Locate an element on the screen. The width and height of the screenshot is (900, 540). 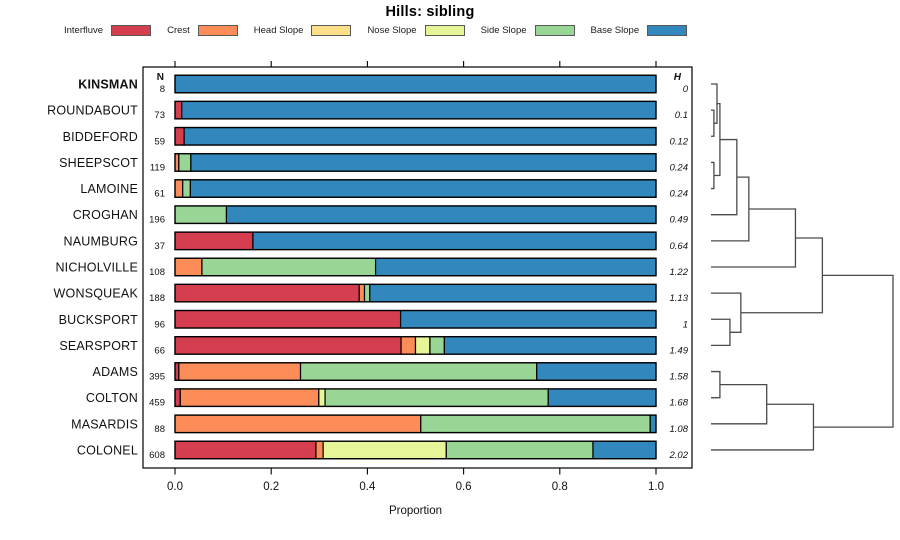
row-label-nicholville: NICHOLVILLE is located at coordinates (96, 267).